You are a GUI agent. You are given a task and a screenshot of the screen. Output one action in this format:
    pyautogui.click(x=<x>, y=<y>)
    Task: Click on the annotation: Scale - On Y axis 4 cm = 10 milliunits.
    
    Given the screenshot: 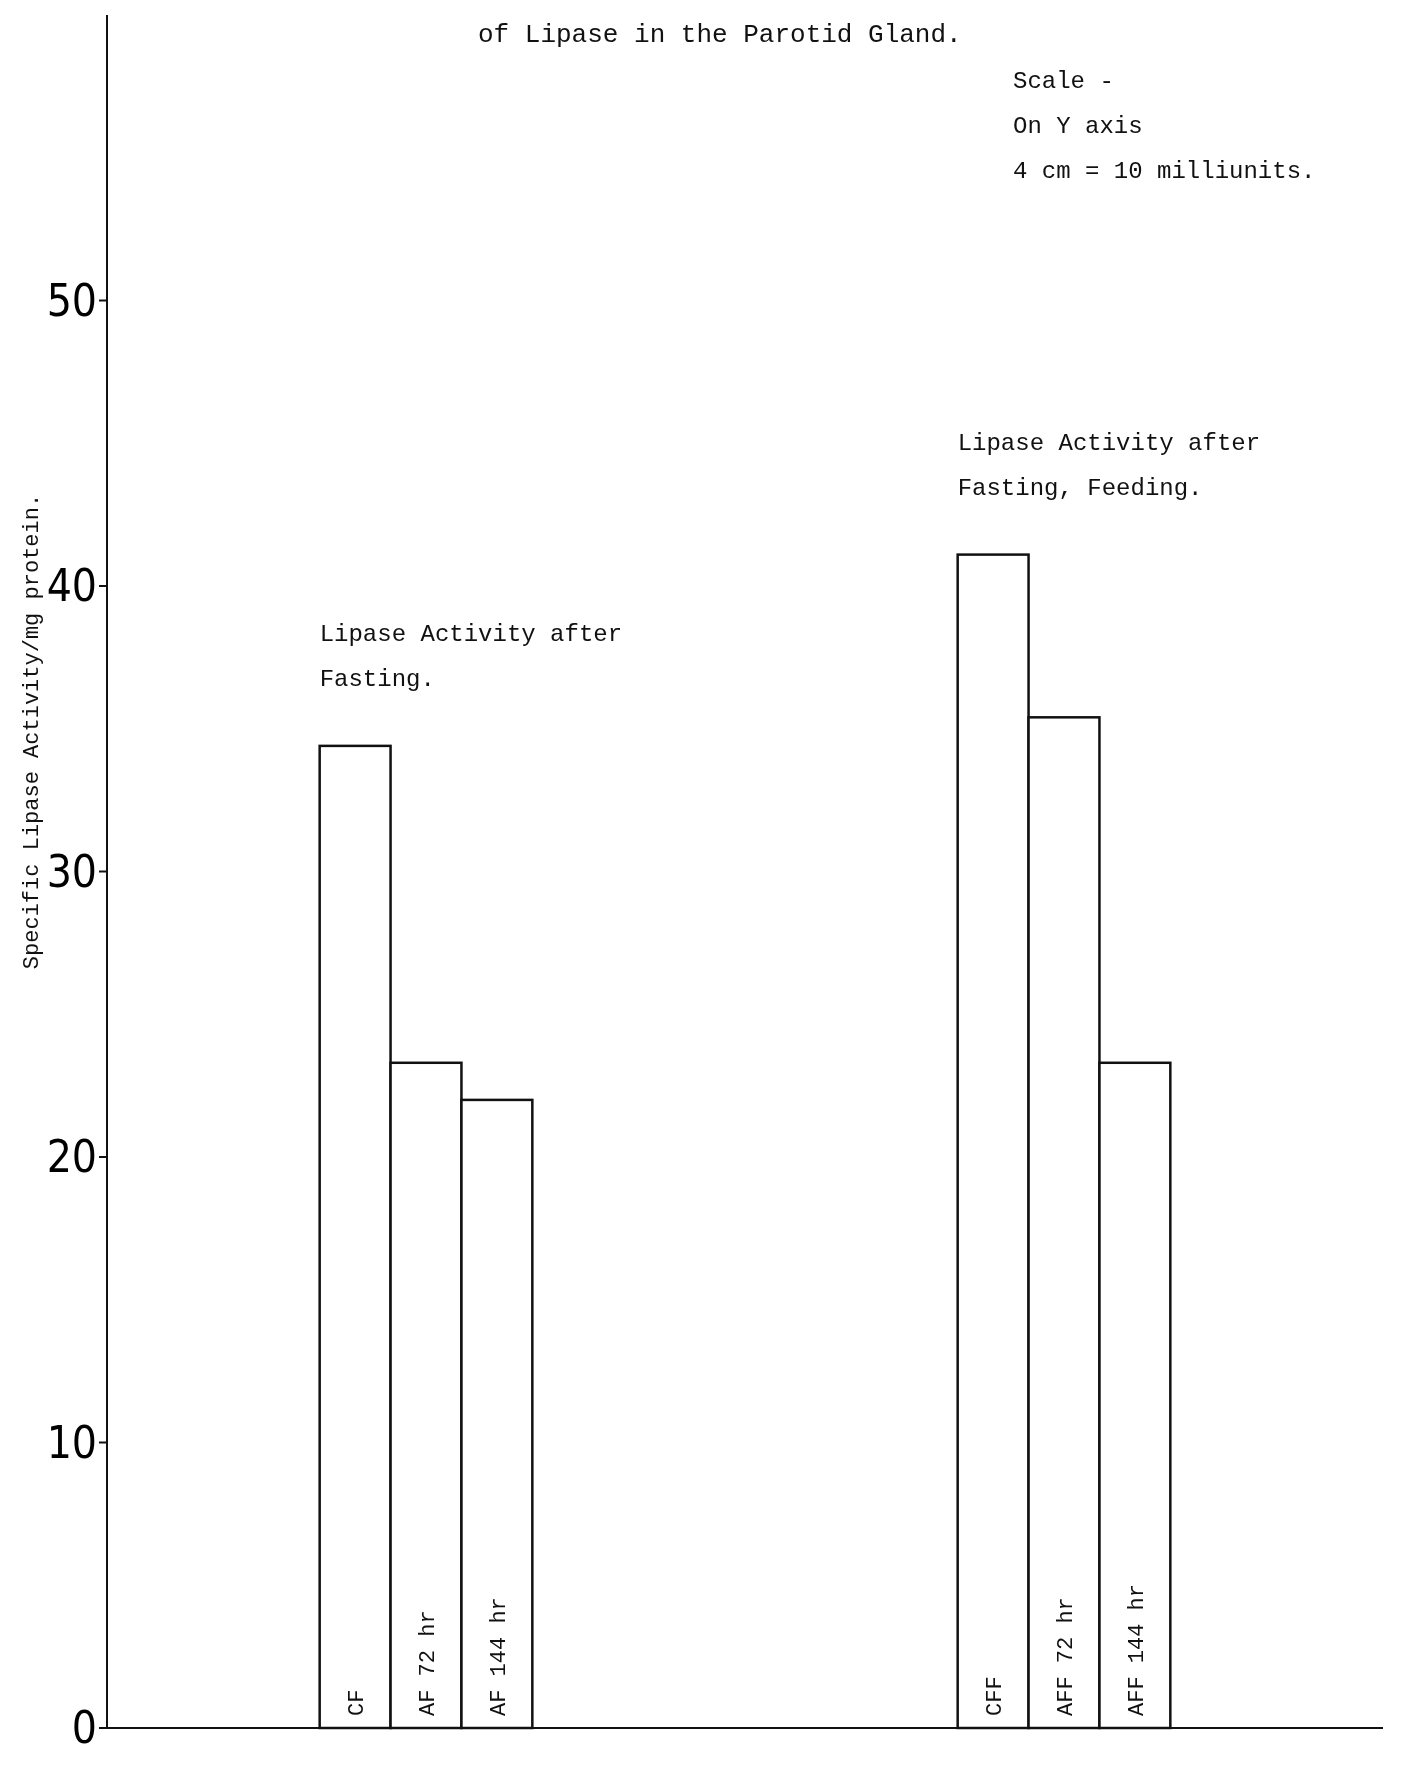 What is the action you would take?
    pyautogui.click(x=1164, y=126)
    